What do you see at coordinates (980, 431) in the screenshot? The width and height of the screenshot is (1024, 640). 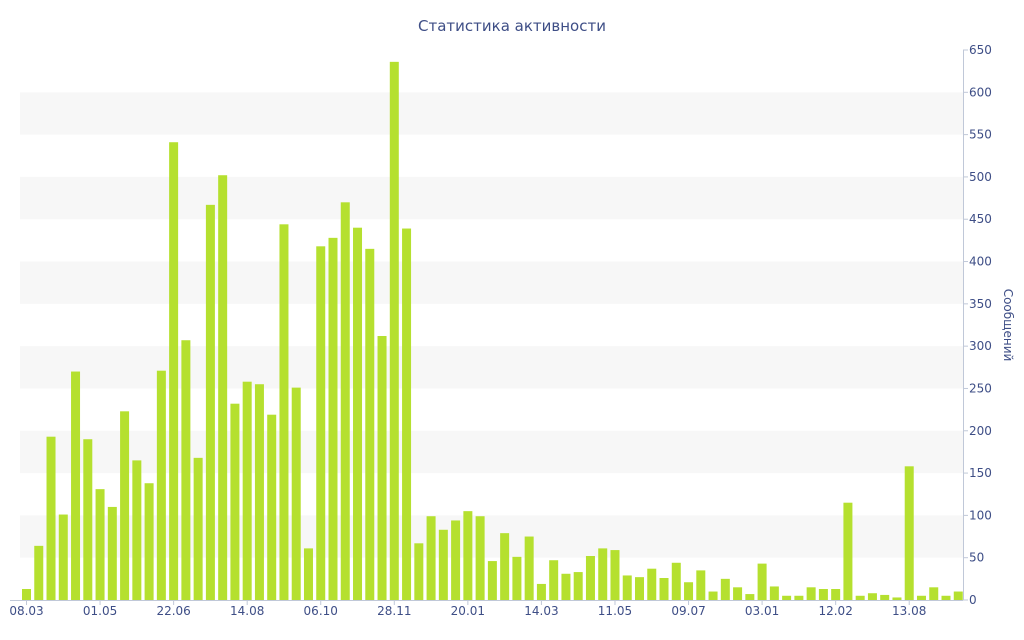 I see `y-tick-label: 200` at bounding box center [980, 431].